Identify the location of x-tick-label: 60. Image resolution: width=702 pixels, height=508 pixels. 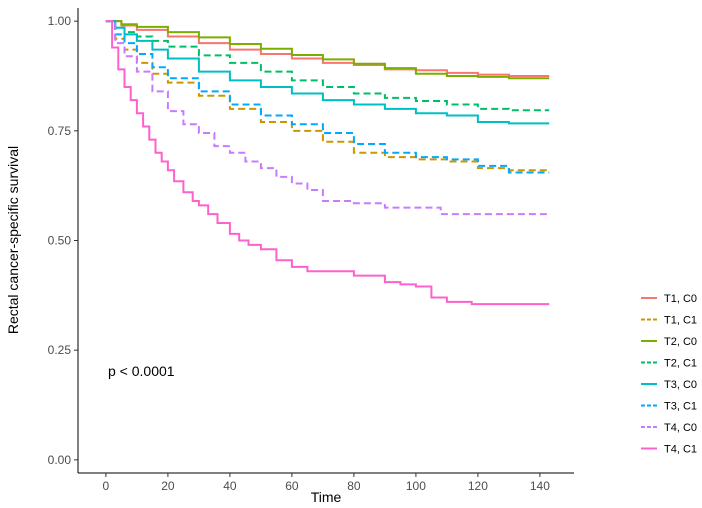
(292, 486).